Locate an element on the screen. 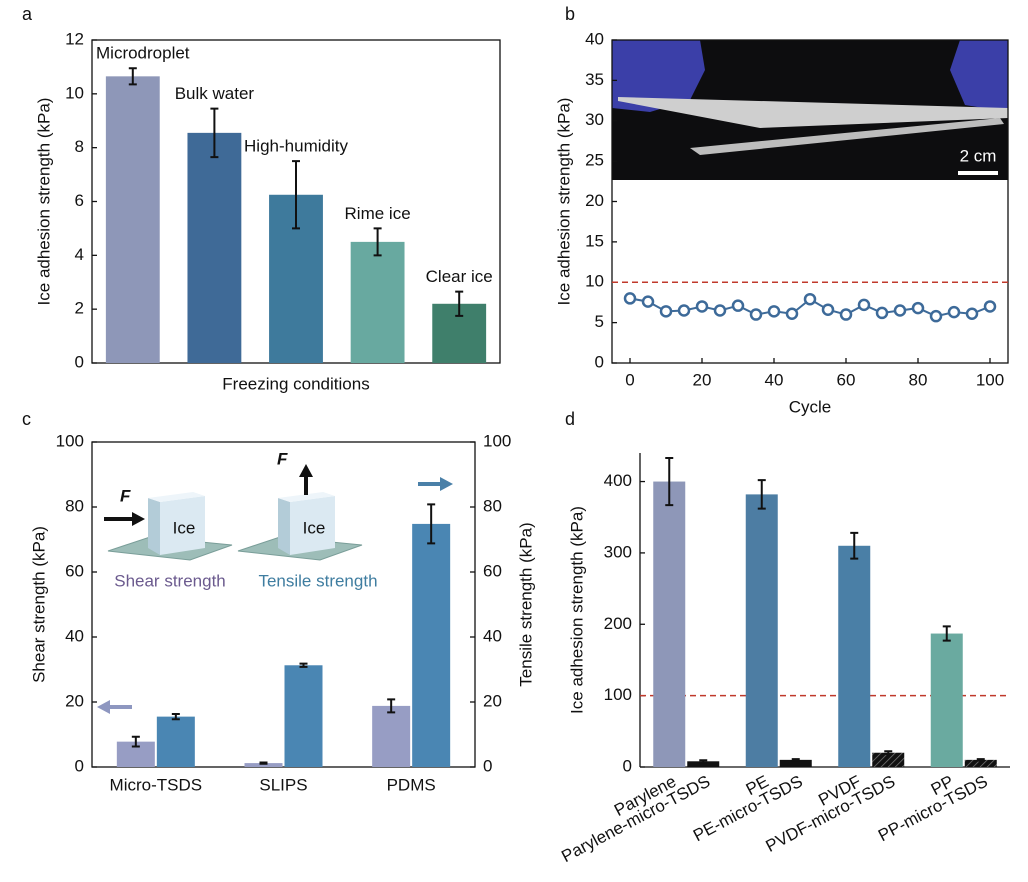 The height and width of the screenshot is (882, 1028). bar-annotation: Microdroplet is located at coordinates (143, 53).